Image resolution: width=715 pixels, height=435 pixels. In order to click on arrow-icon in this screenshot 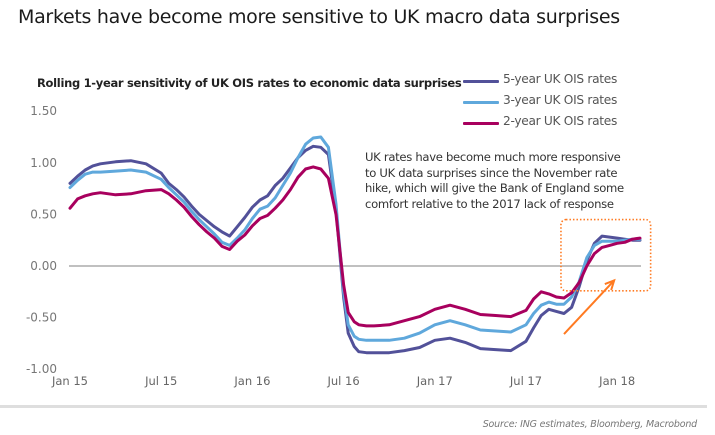, I will do `click(589, 306)`.